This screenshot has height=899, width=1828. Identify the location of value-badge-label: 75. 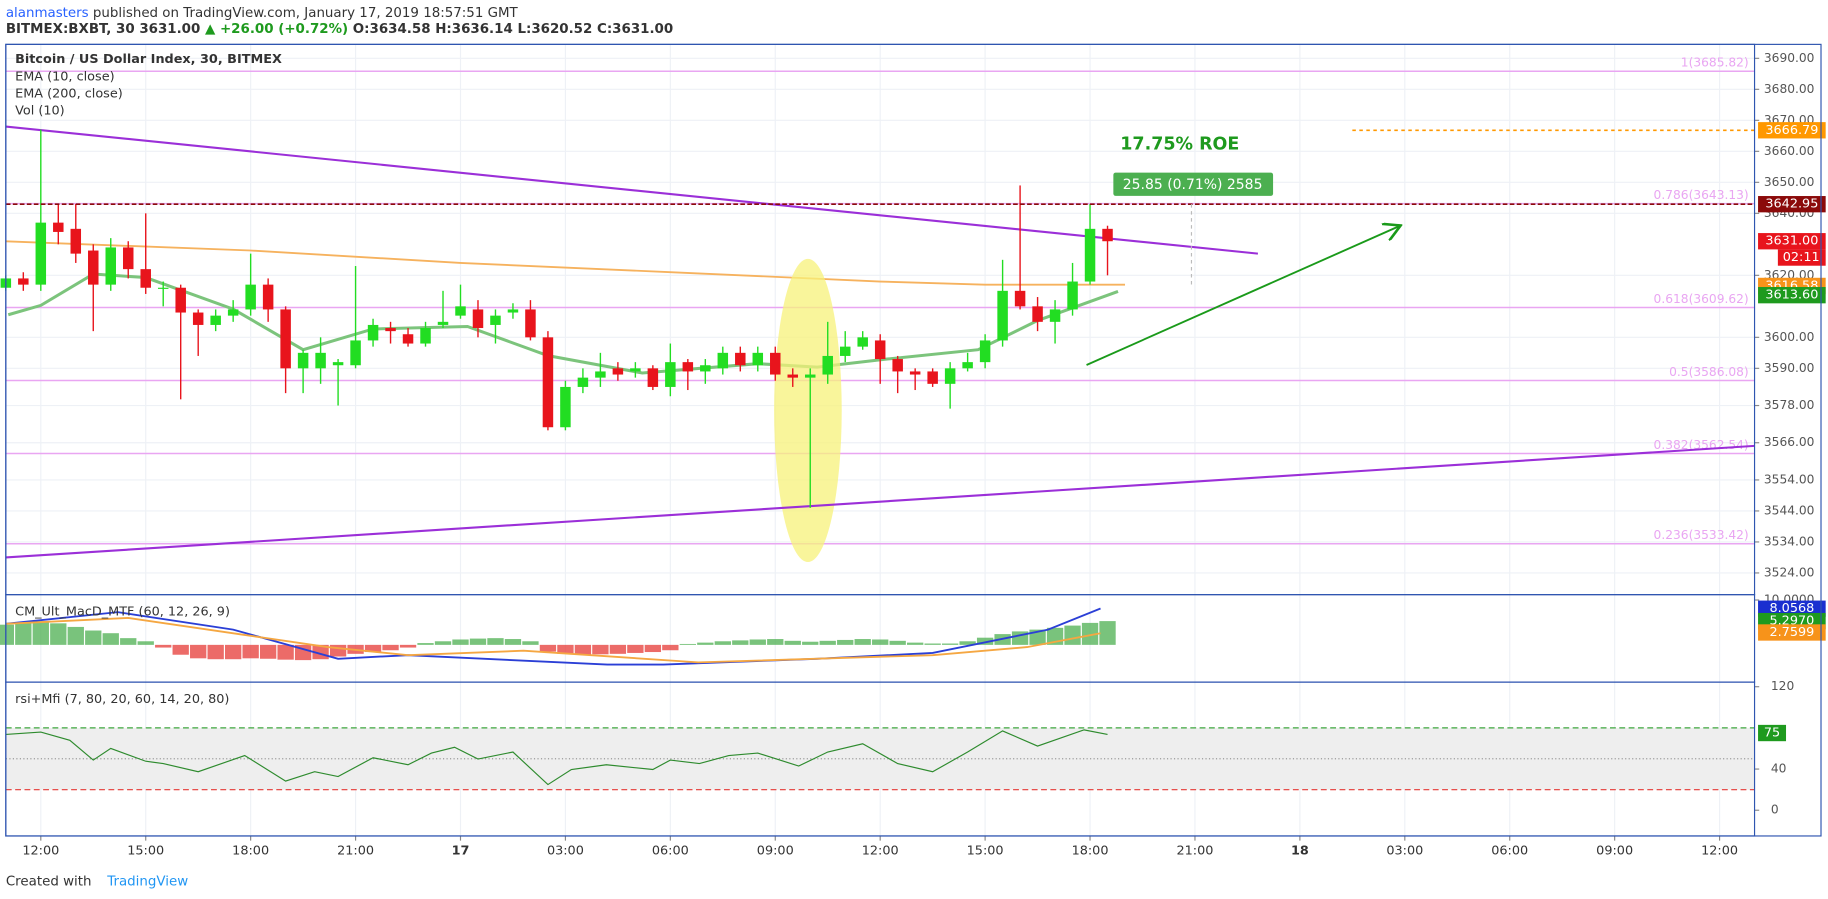
(1772, 733).